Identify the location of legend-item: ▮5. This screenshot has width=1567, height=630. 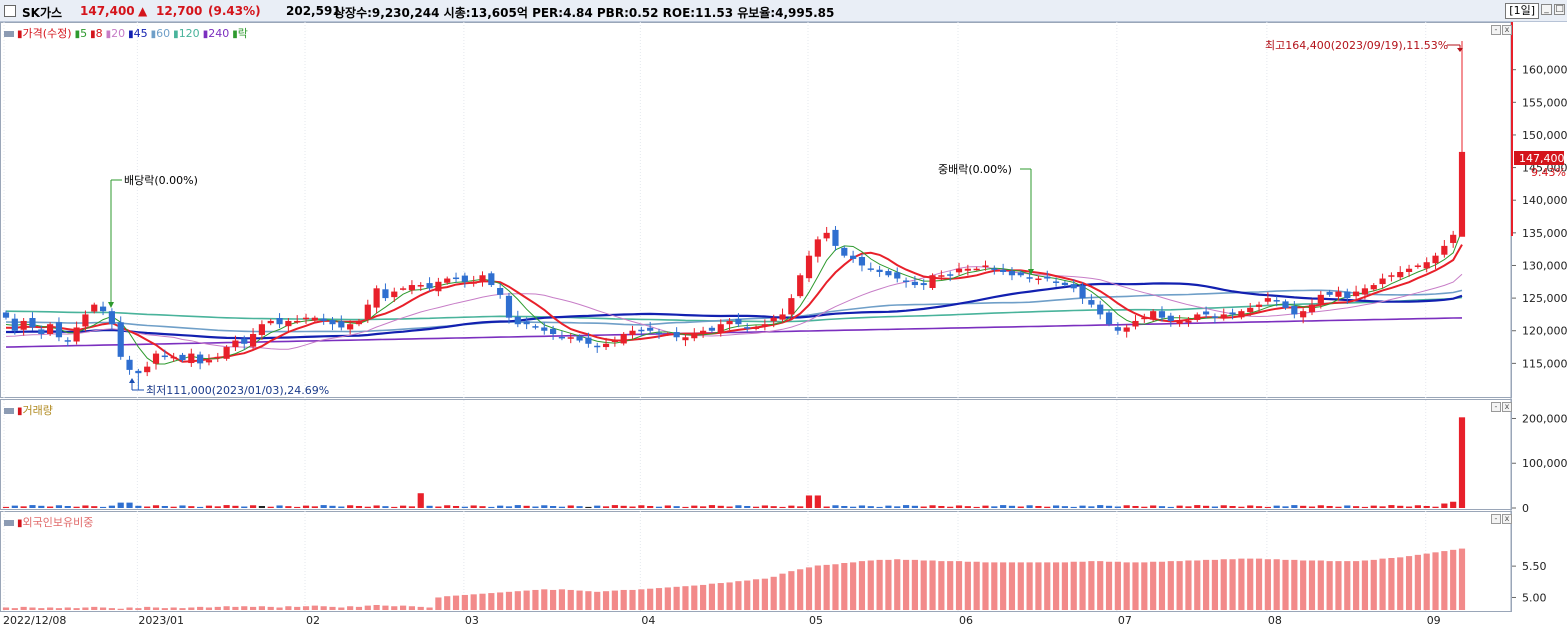
(81, 33).